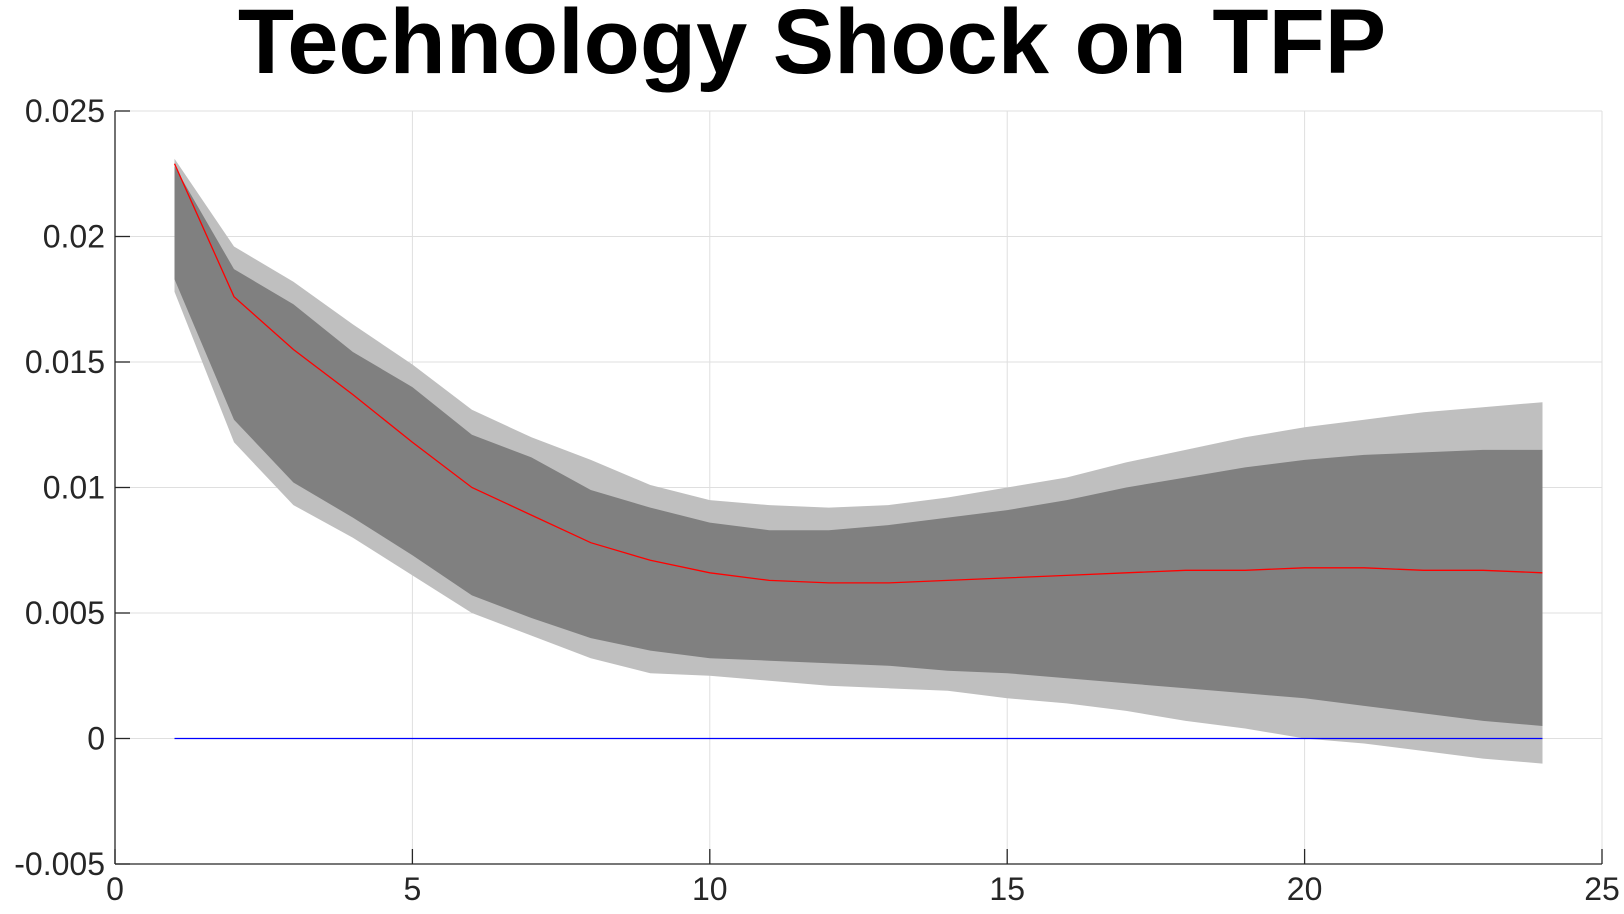  What do you see at coordinates (413, 889) in the screenshot?
I see `x-tick-label-1: 5` at bounding box center [413, 889].